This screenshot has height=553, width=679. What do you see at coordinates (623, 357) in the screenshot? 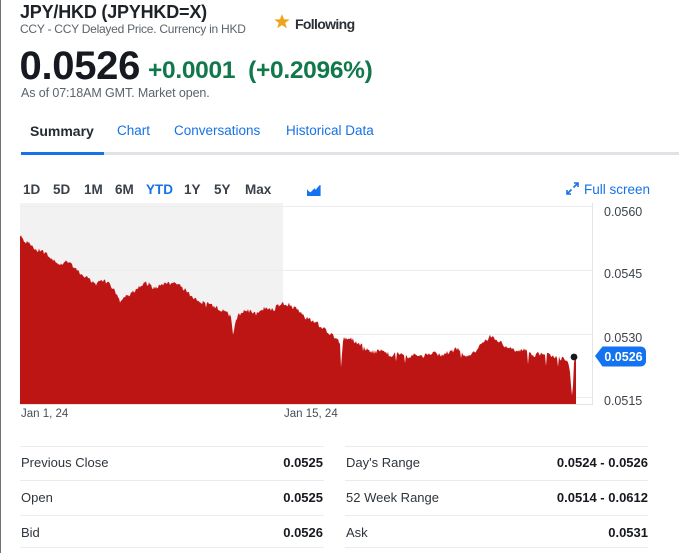
I see `svg-text: 0.0526` at bounding box center [623, 357].